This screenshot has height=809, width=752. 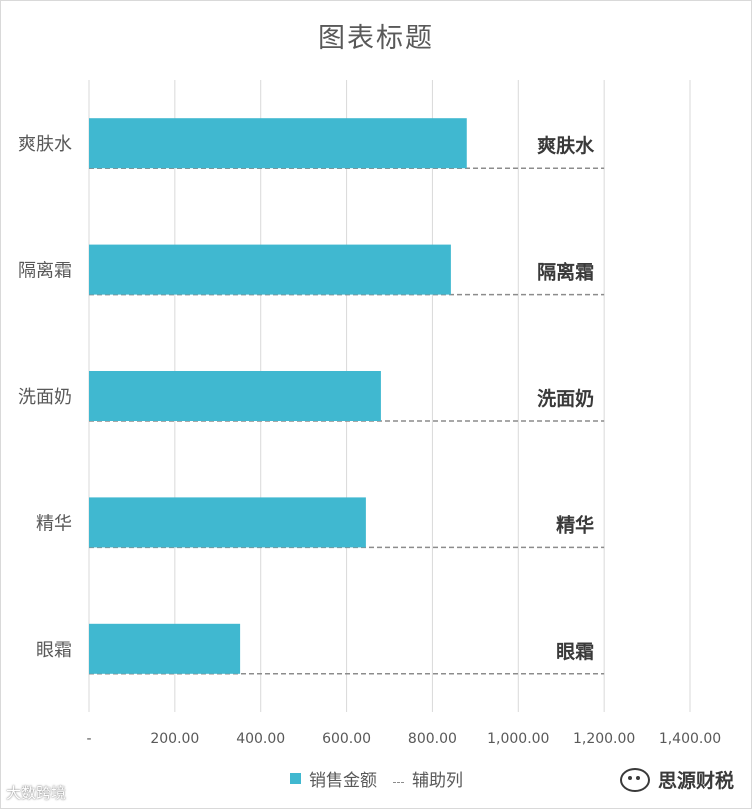 What do you see at coordinates (36, 793) in the screenshot?
I see `watermark-left: 大数跨境` at bounding box center [36, 793].